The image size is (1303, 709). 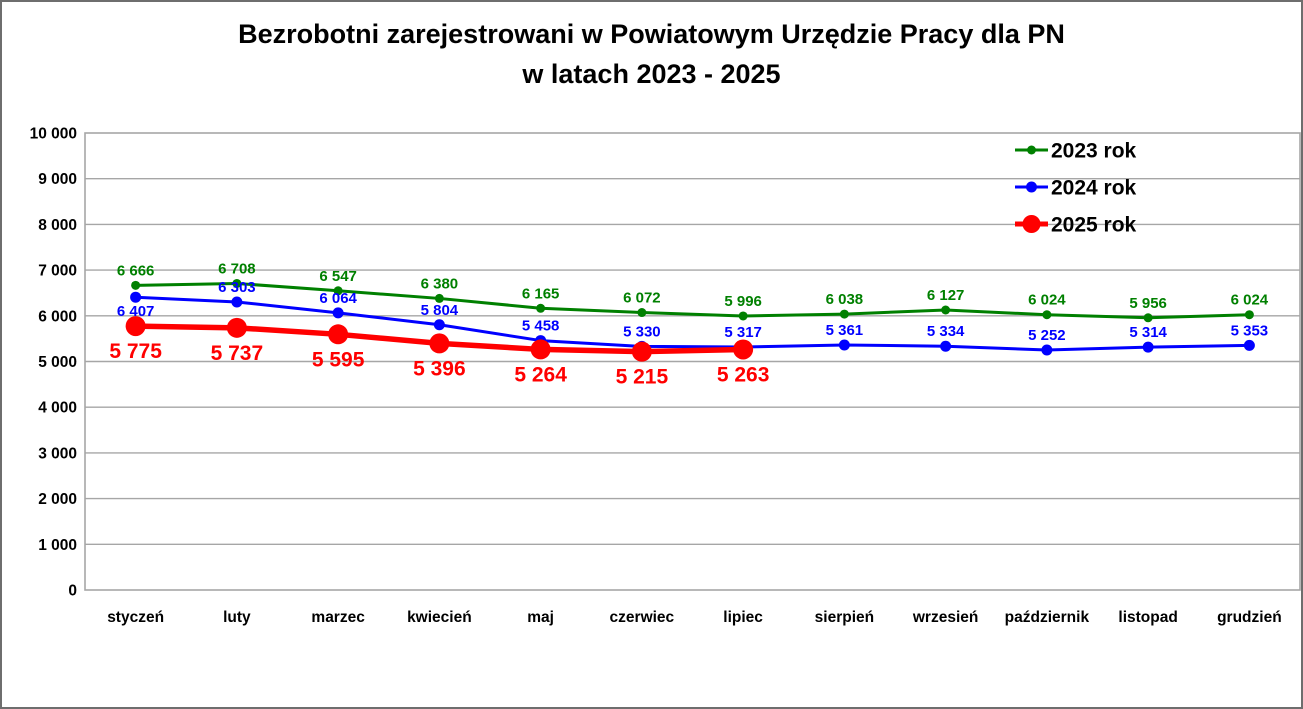 I want to click on data-point-2024-rok-sierpień, so click(x=844, y=345).